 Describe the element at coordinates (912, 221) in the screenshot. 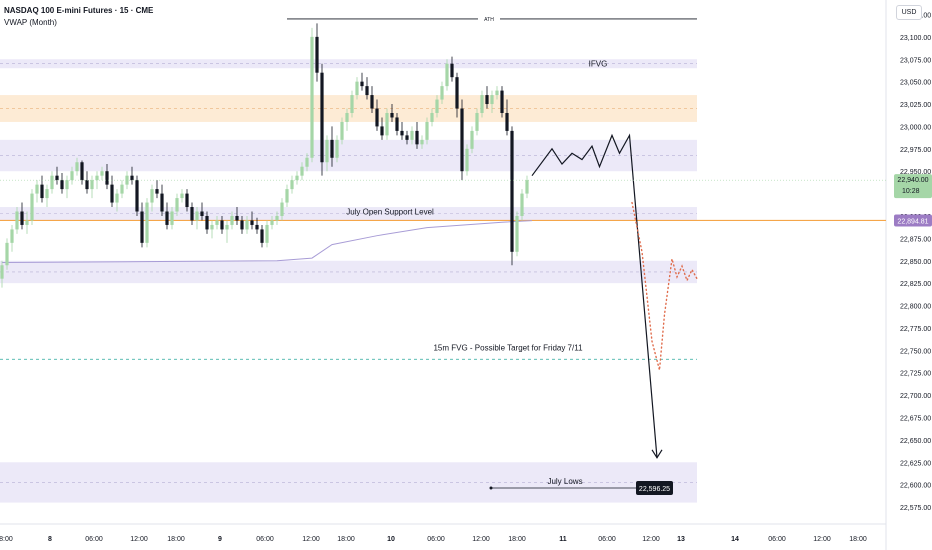

I see `vwap-price-value: 22,894.81` at that location.